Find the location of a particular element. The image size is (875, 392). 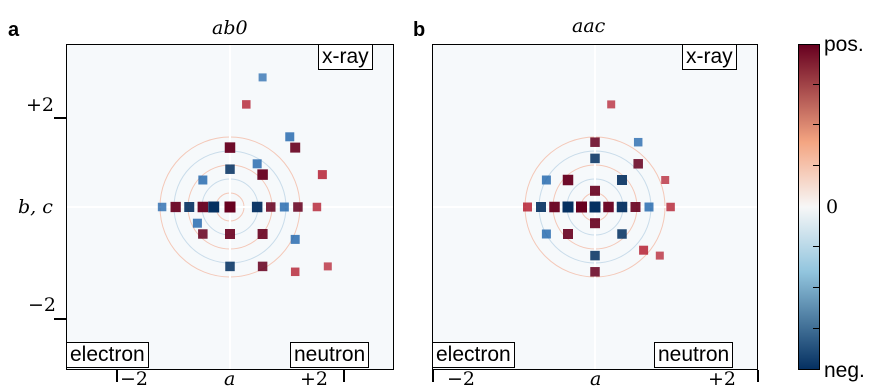

colorbar-pos-label: pos. is located at coordinates (844, 44).